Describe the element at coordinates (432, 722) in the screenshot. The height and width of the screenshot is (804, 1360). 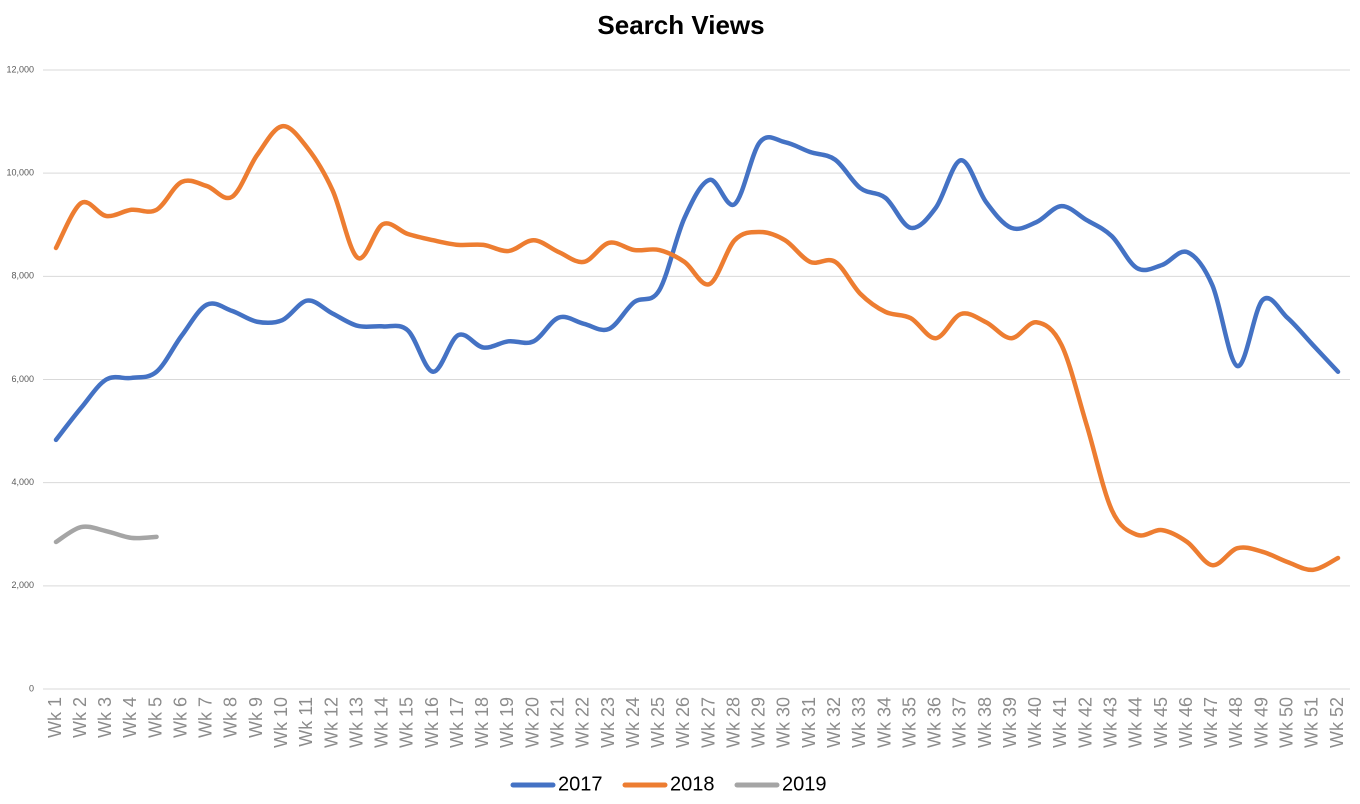
I see `x-tick-label: Wk 16` at that location.